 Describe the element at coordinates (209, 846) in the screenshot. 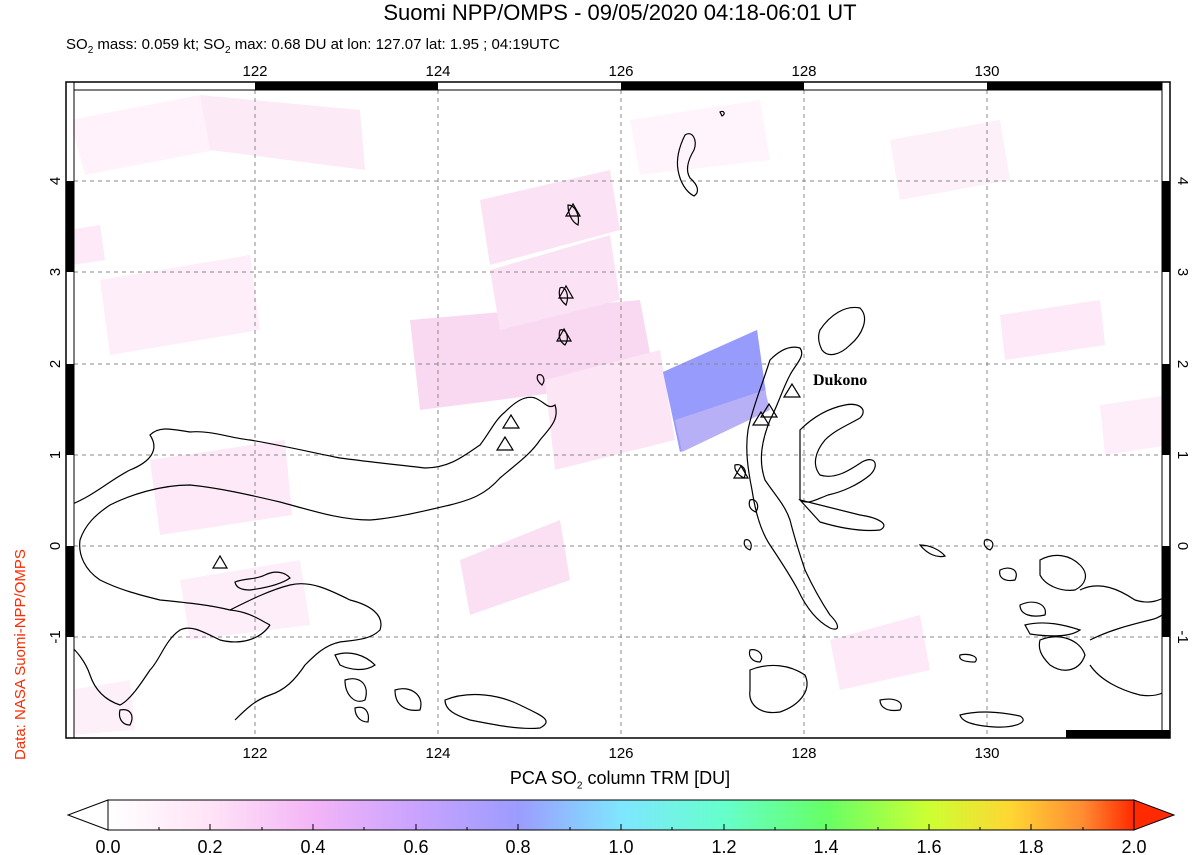

I see `colorbar-tick-label: 0.2` at that location.